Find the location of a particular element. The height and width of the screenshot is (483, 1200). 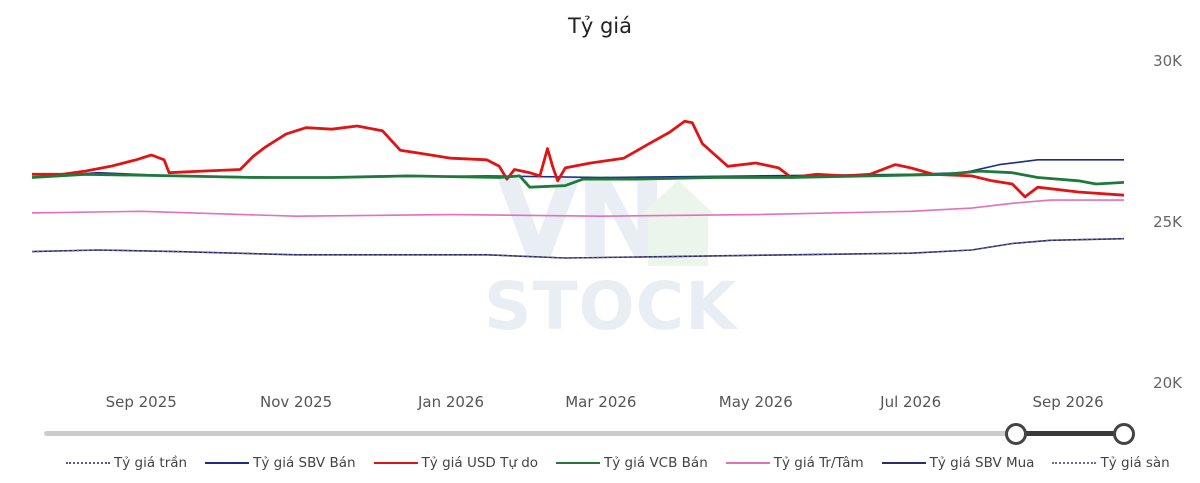

legend-item: Tỷ giá SBV Mua is located at coordinates (958, 463).